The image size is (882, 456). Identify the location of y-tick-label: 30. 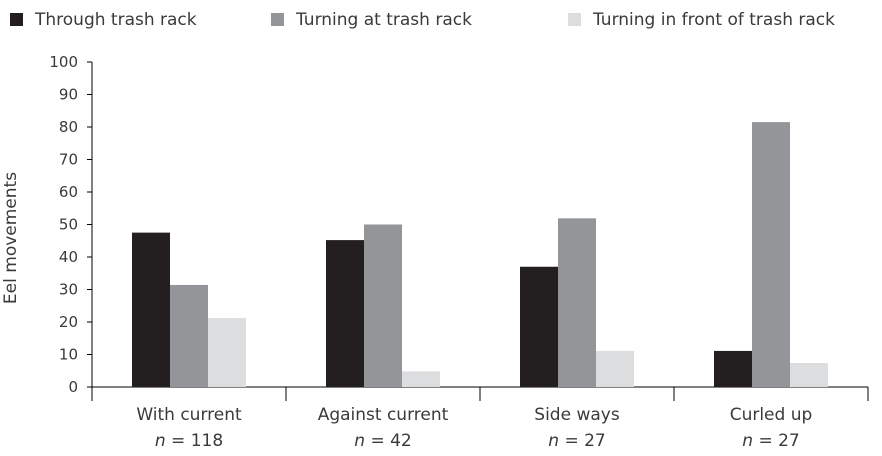
(68, 290).